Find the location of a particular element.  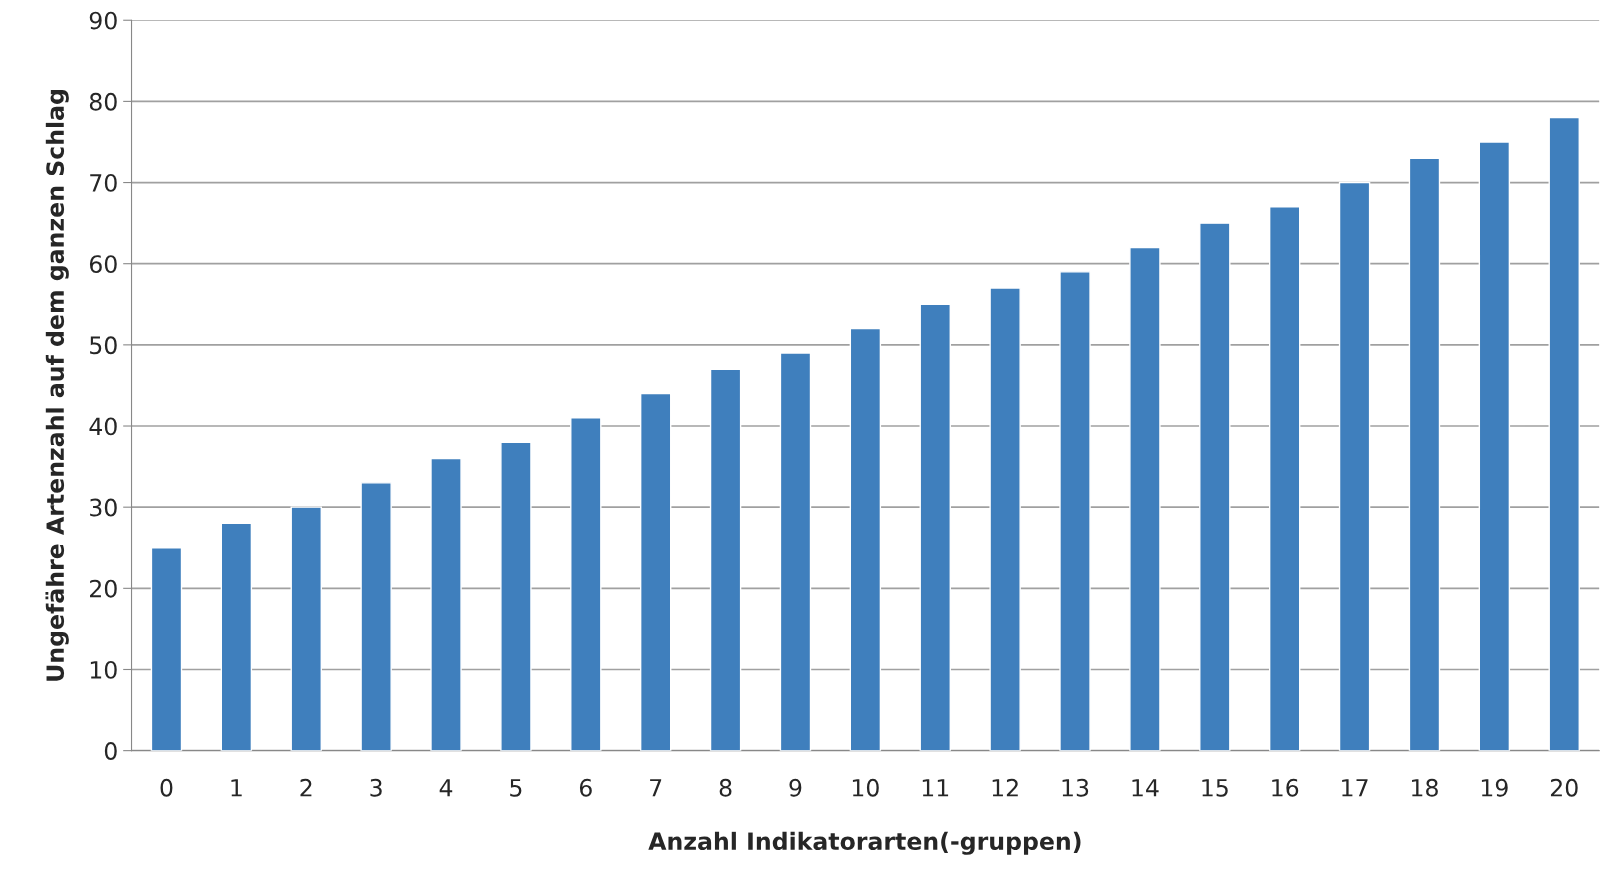

y-tick-label: 50 is located at coordinates (103, 345).